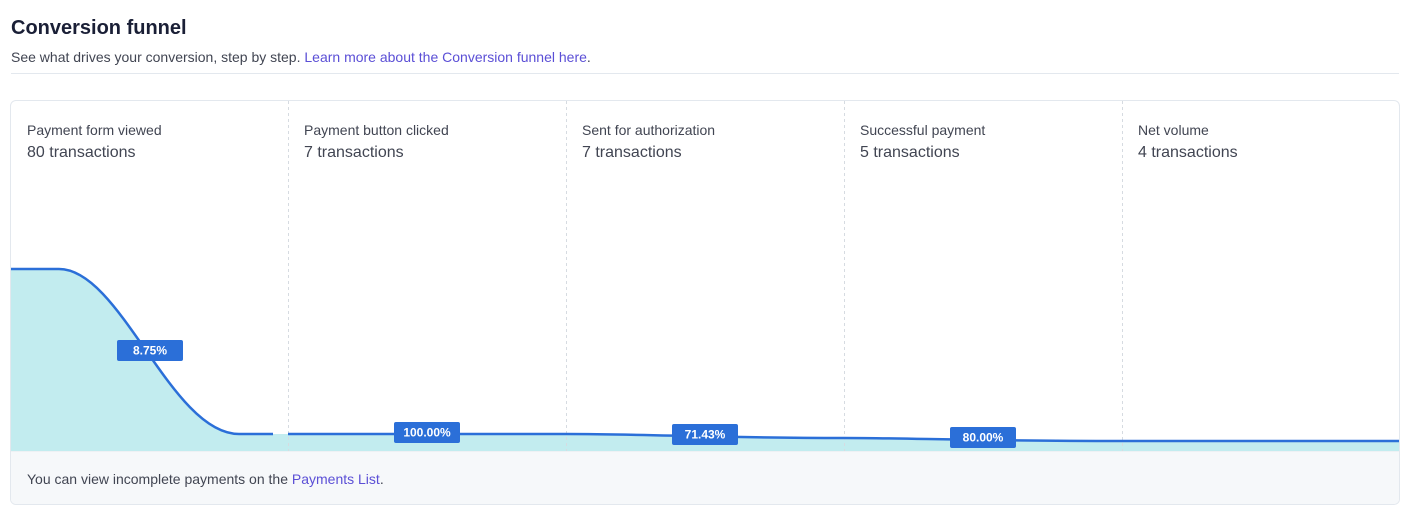 The height and width of the screenshot is (529, 1417). Describe the element at coordinates (1173, 130) in the screenshot. I see `step-label: Net volume` at that location.